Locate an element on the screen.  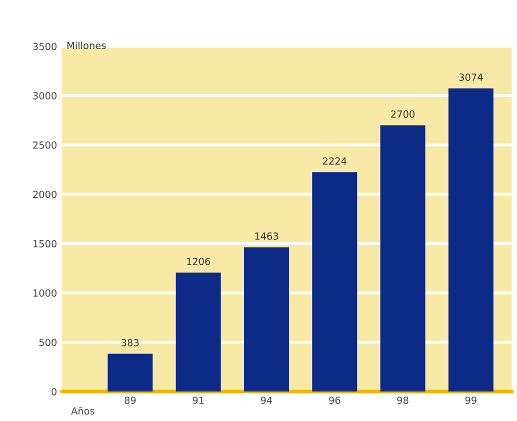
y-tick-label: 3500 is located at coordinates (45, 46).